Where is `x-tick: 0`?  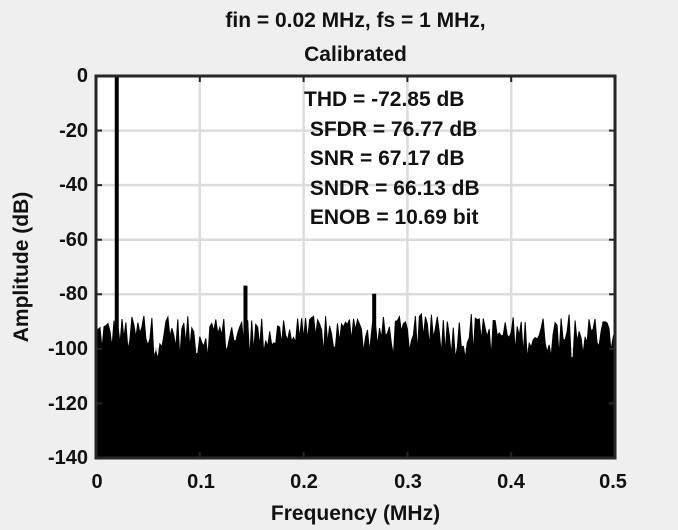
x-tick: 0 is located at coordinates (97, 482).